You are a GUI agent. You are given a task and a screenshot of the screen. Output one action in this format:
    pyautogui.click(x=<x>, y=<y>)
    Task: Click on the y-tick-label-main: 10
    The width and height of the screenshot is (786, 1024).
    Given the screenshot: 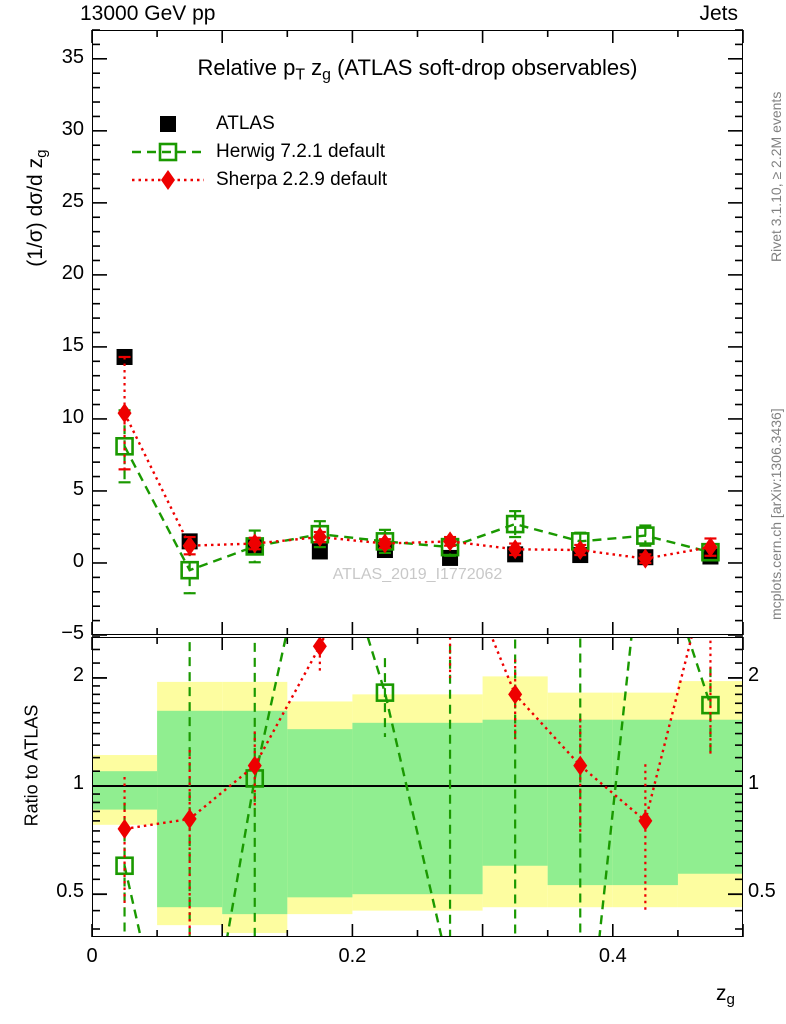 What is the action you would take?
    pyautogui.click(x=72, y=416)
    